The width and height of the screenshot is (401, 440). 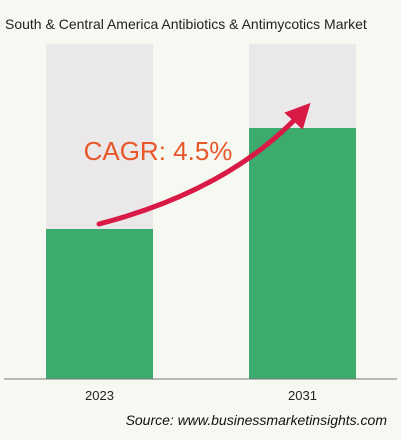 What do you see at coordinates (99, 304) in the screenshot?
I see `bar-2023` at bounding box center [99, 304].